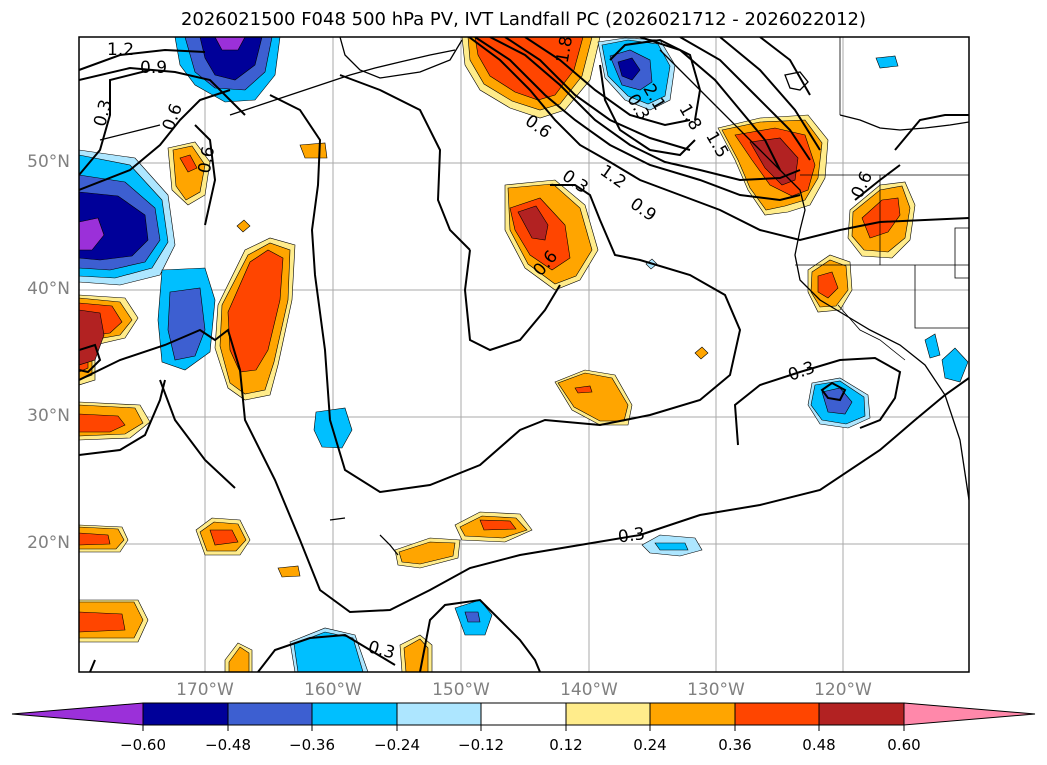  What do you see at coordinates (735, 745) in the screenshot?
I see `colorbar-tick-label: 0.36` at bounding box center [735, 745].